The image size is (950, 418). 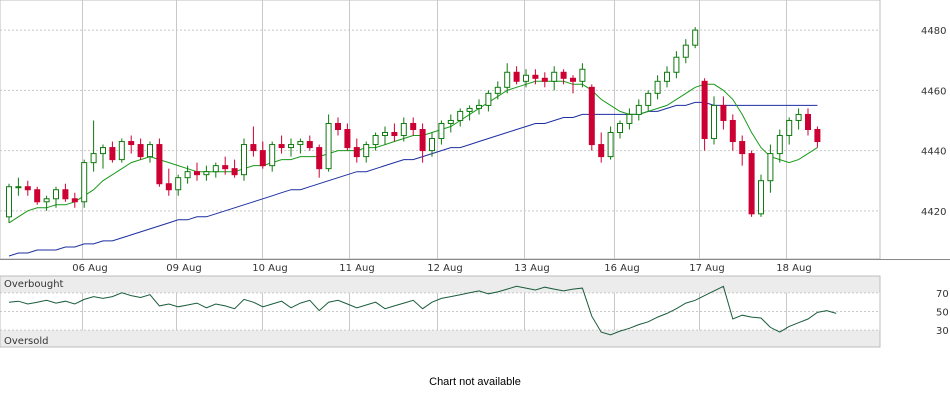 What do you see at coordinates (531, 268) in the screenshot?
I see `x-tick-label: 13 Aug` at bounding box center [531, 268].